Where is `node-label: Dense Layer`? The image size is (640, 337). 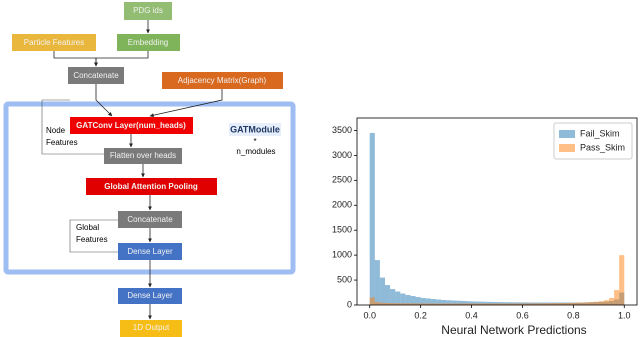
node-label: Dense Layer is located at coordinates (150, 251).